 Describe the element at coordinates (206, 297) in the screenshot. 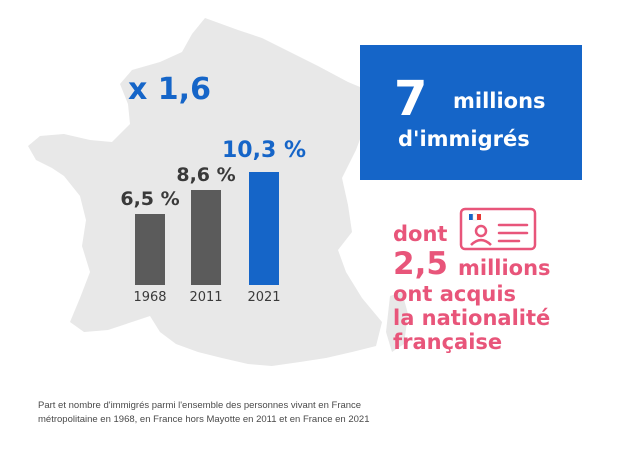

I see `category-label-2011: 2011` at that location.